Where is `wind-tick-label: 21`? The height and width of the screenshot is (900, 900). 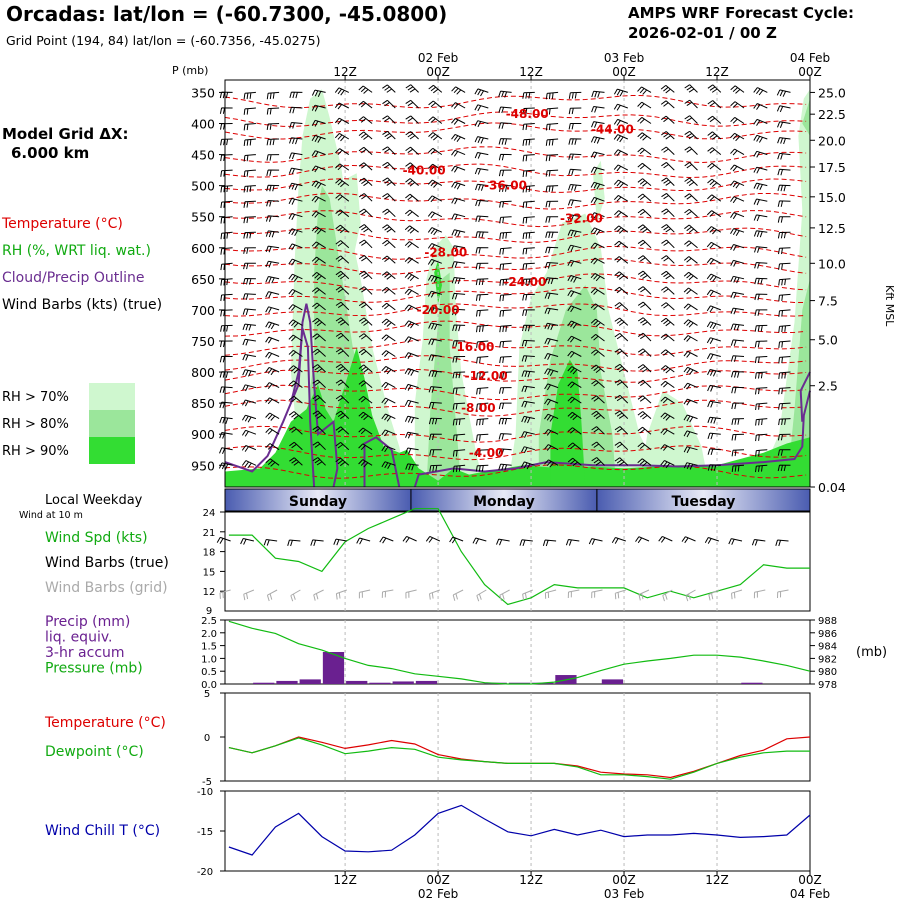
wind-tick-label: 21 is located at coordinates (209, 533).